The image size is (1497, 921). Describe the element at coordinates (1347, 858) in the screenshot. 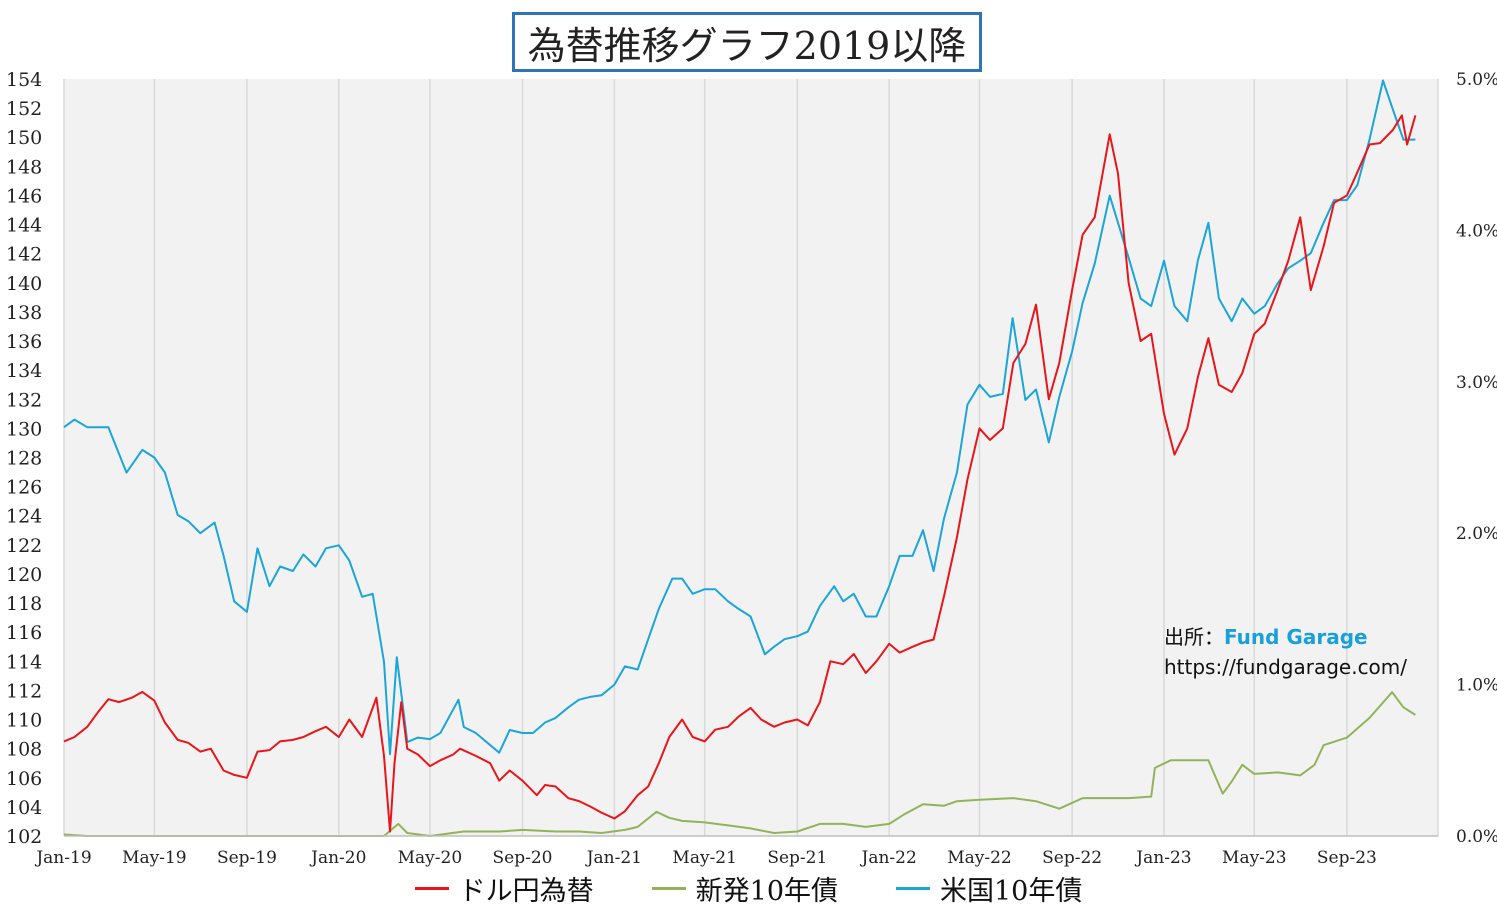

I see `x-tick-label: Sep-23` at that location.